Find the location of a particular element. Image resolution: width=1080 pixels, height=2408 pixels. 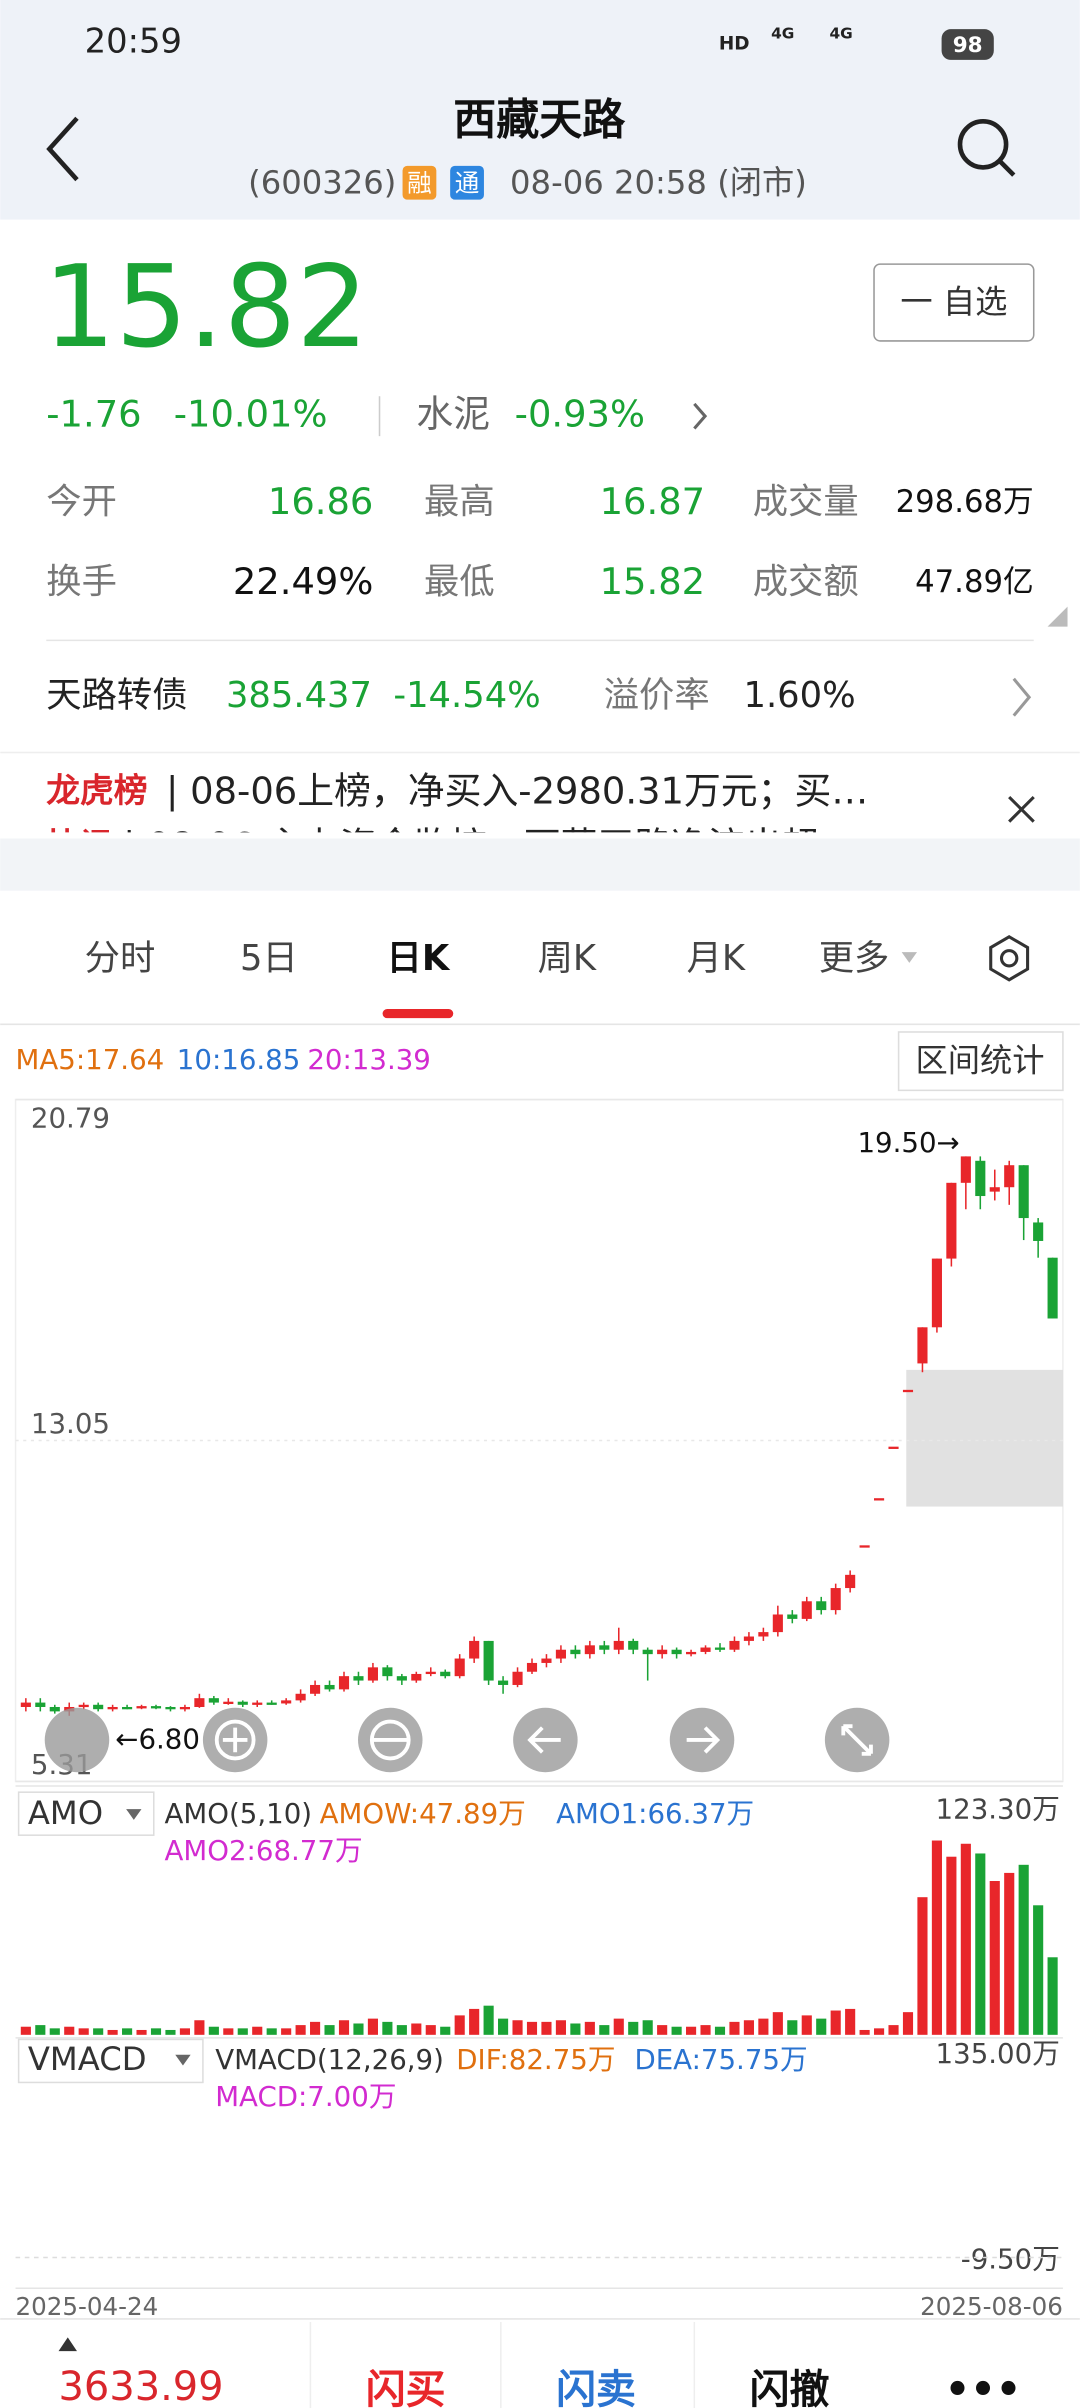

amo-params: AMO(5,10) is located at coordinates (239, 1813).